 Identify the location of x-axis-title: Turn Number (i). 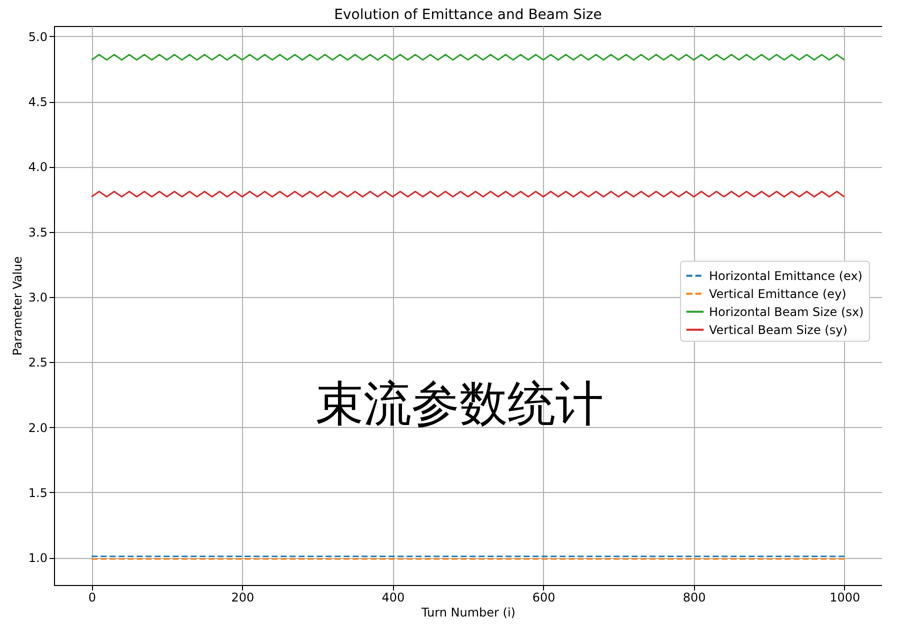
(468, 613).